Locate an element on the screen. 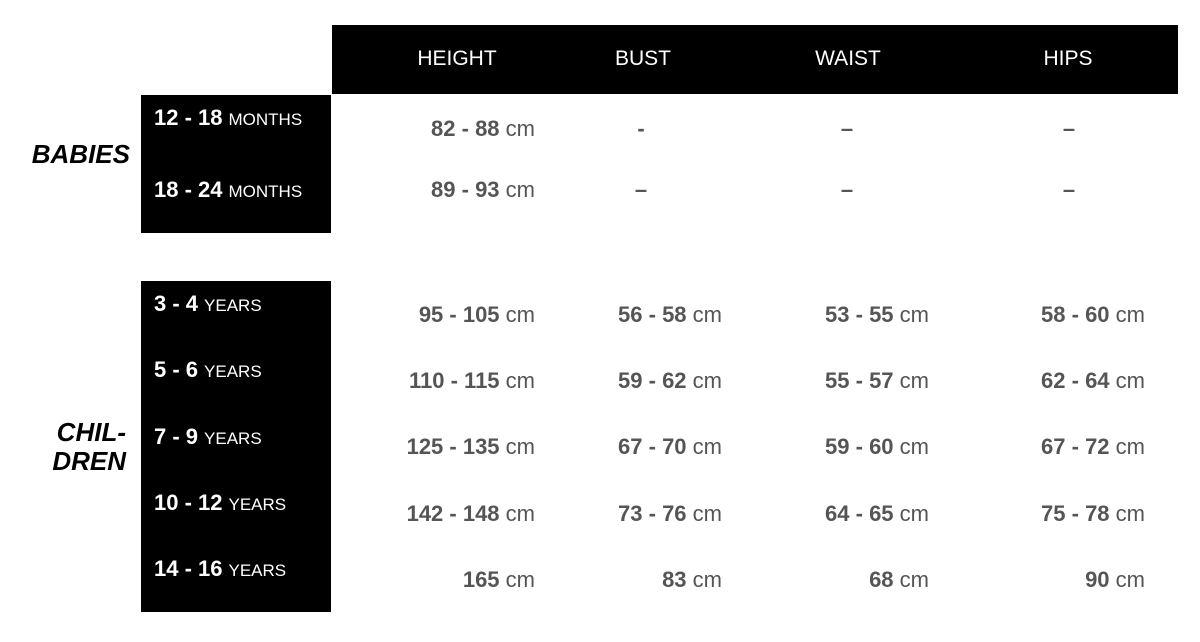  age-range: 12 - 18 is located at coordinates (188, 117).